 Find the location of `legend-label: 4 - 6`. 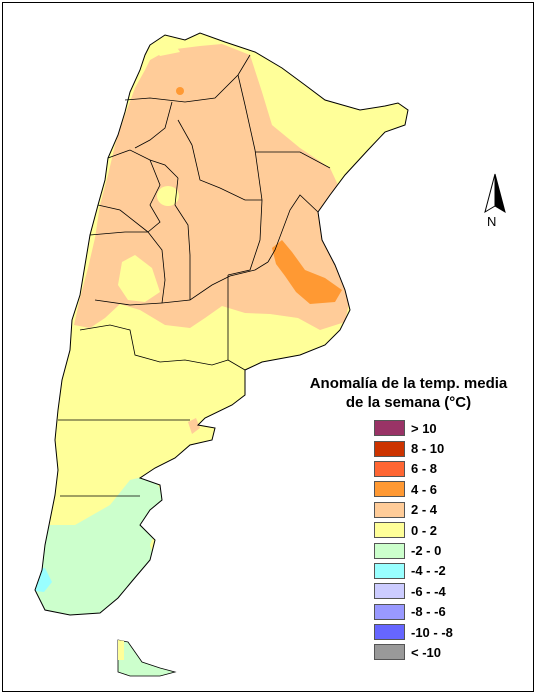

legend-label: 4 - 6 is located at coordinates (424, 489).